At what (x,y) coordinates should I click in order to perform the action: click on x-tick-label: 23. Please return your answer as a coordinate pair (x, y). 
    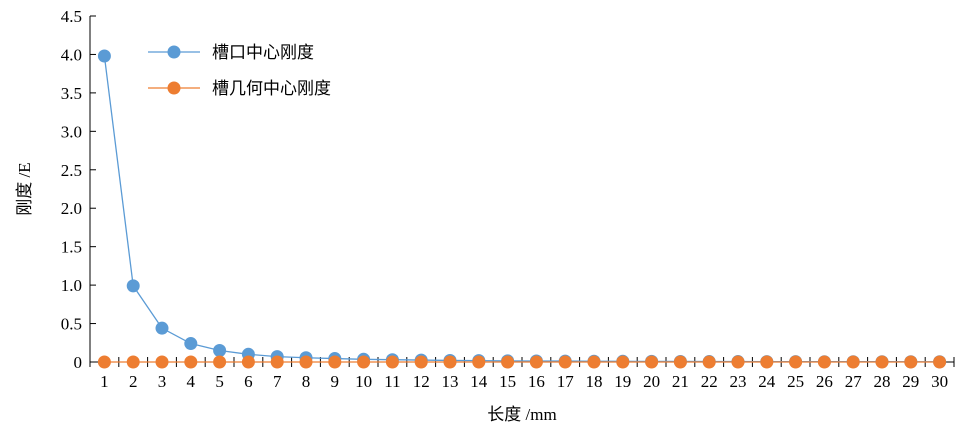
    Looking at the image, I should click on (738, 381).